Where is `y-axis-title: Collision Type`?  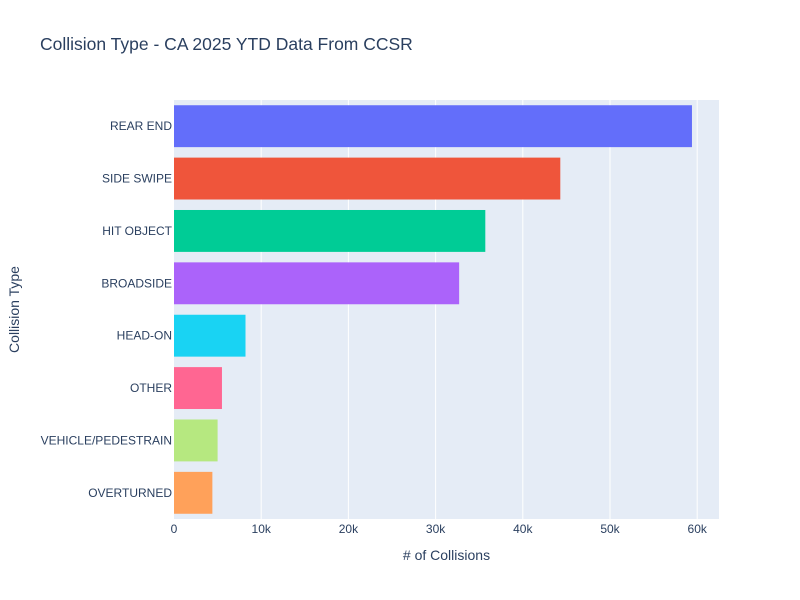
y-axis-title: Collision Type is located at coordinates (14, 309).